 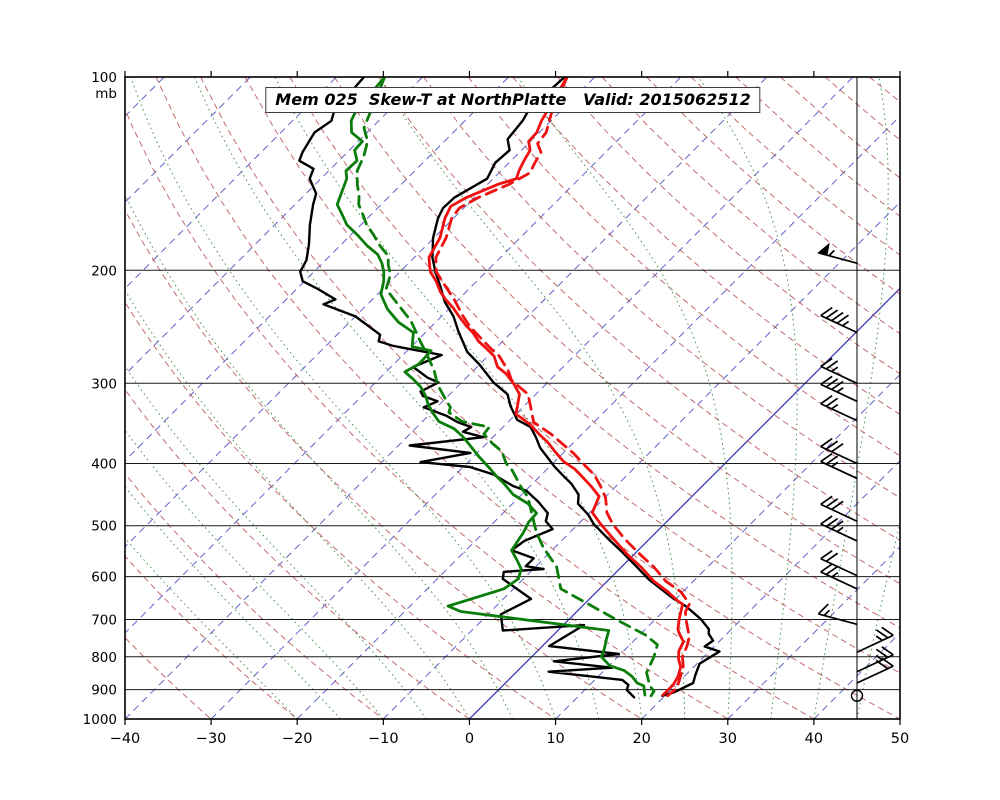 I want to click on x-tick-label: 10, so click(x=555, y=739).